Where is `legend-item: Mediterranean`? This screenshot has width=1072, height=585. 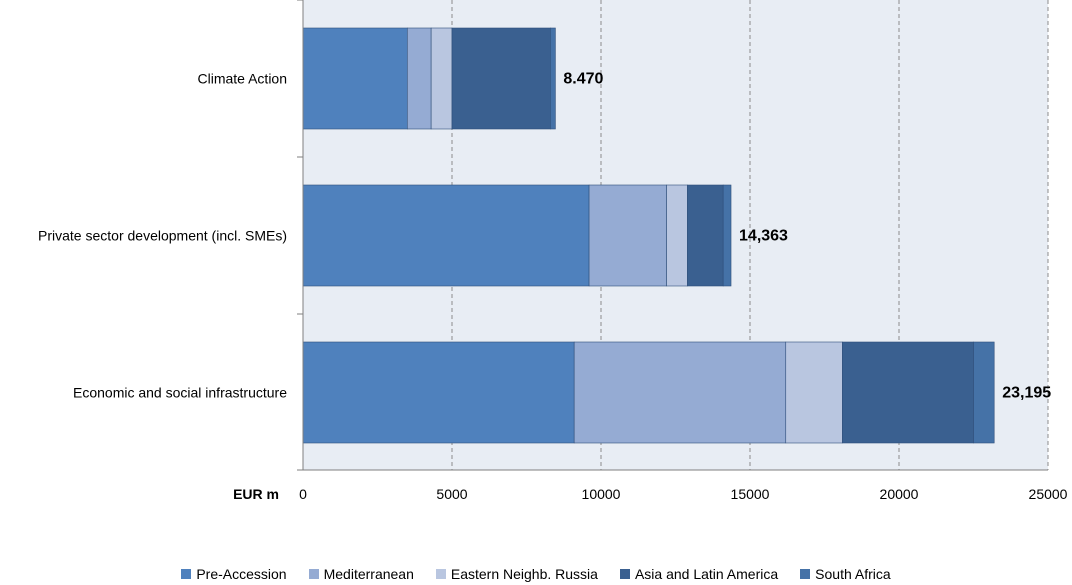
legend-item: Mediterranean is located at coordinates (361, 574).